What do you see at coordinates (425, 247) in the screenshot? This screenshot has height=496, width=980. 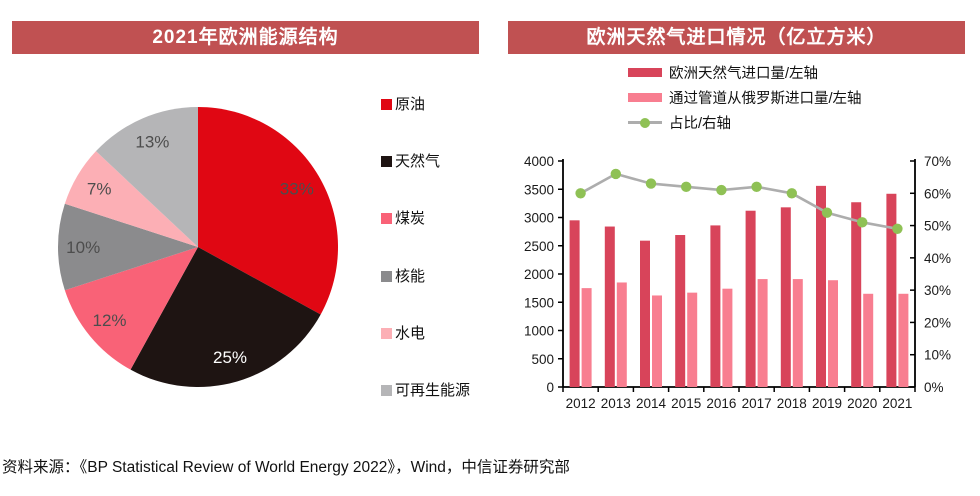 I see `pie-legend: 原油天然气煤炭核能水电可再生能源` at bounding box center [425, 247].